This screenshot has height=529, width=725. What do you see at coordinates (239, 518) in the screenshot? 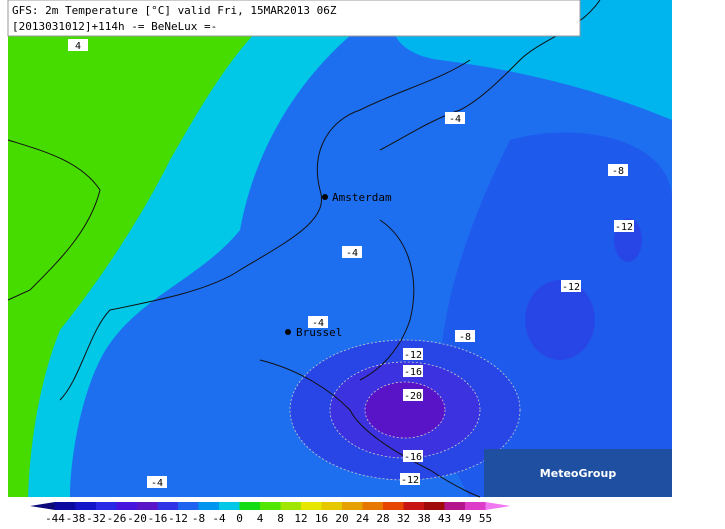
I see `colorbar-tick-label: 0` at bounding box center [239, 518].